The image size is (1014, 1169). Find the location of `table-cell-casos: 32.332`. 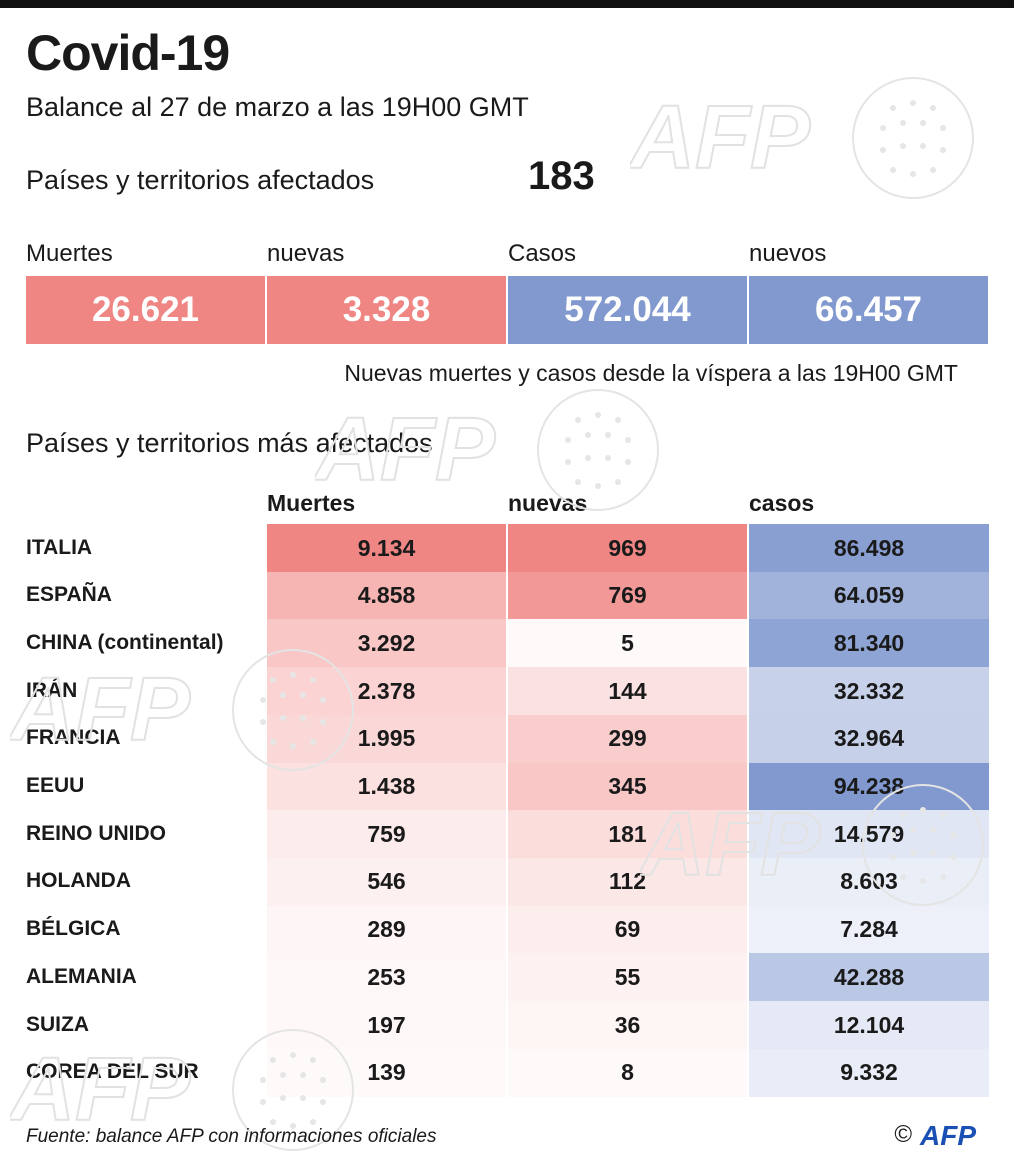

table-cell-casos: 32.332 is located at coordinates (869, 691).